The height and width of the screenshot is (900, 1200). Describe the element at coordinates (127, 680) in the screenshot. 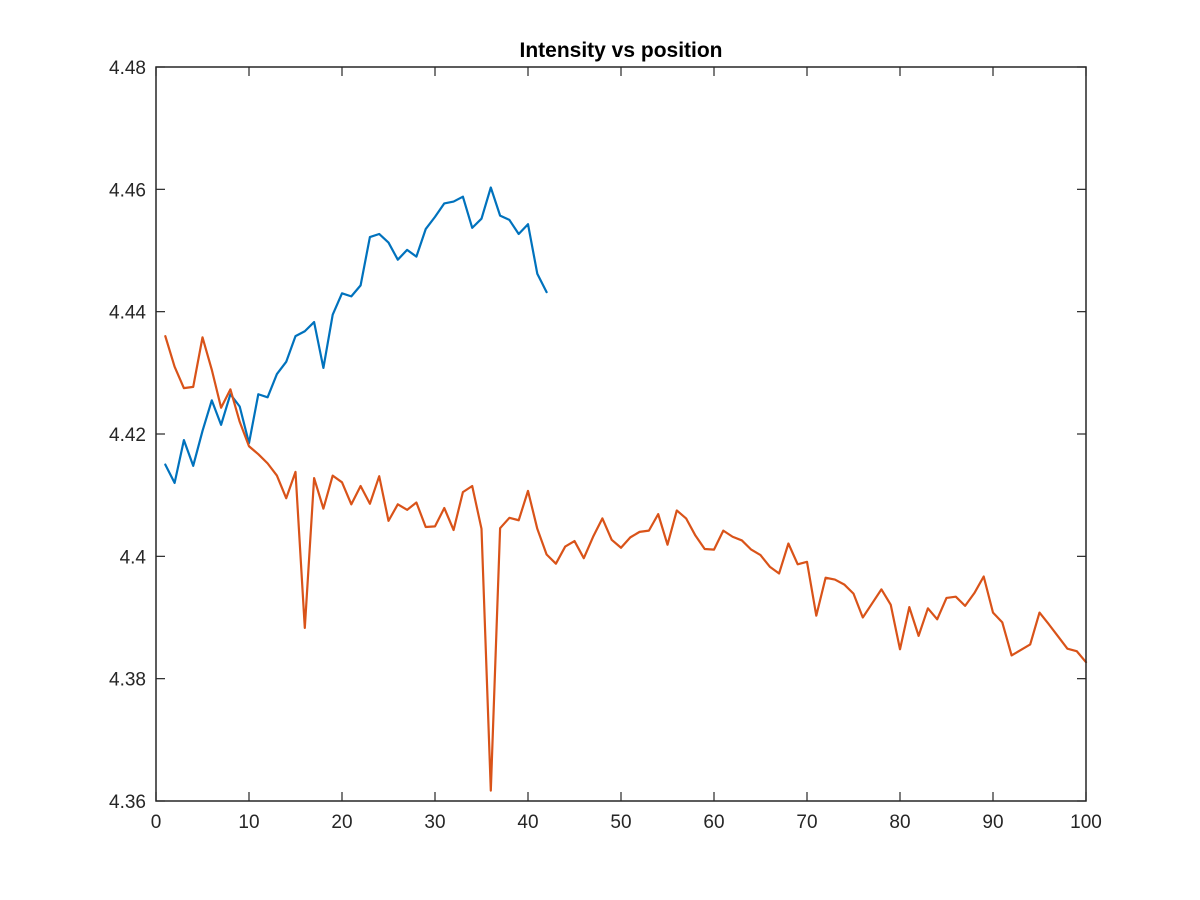

I see `y-tick-label: 4.38` at that location.